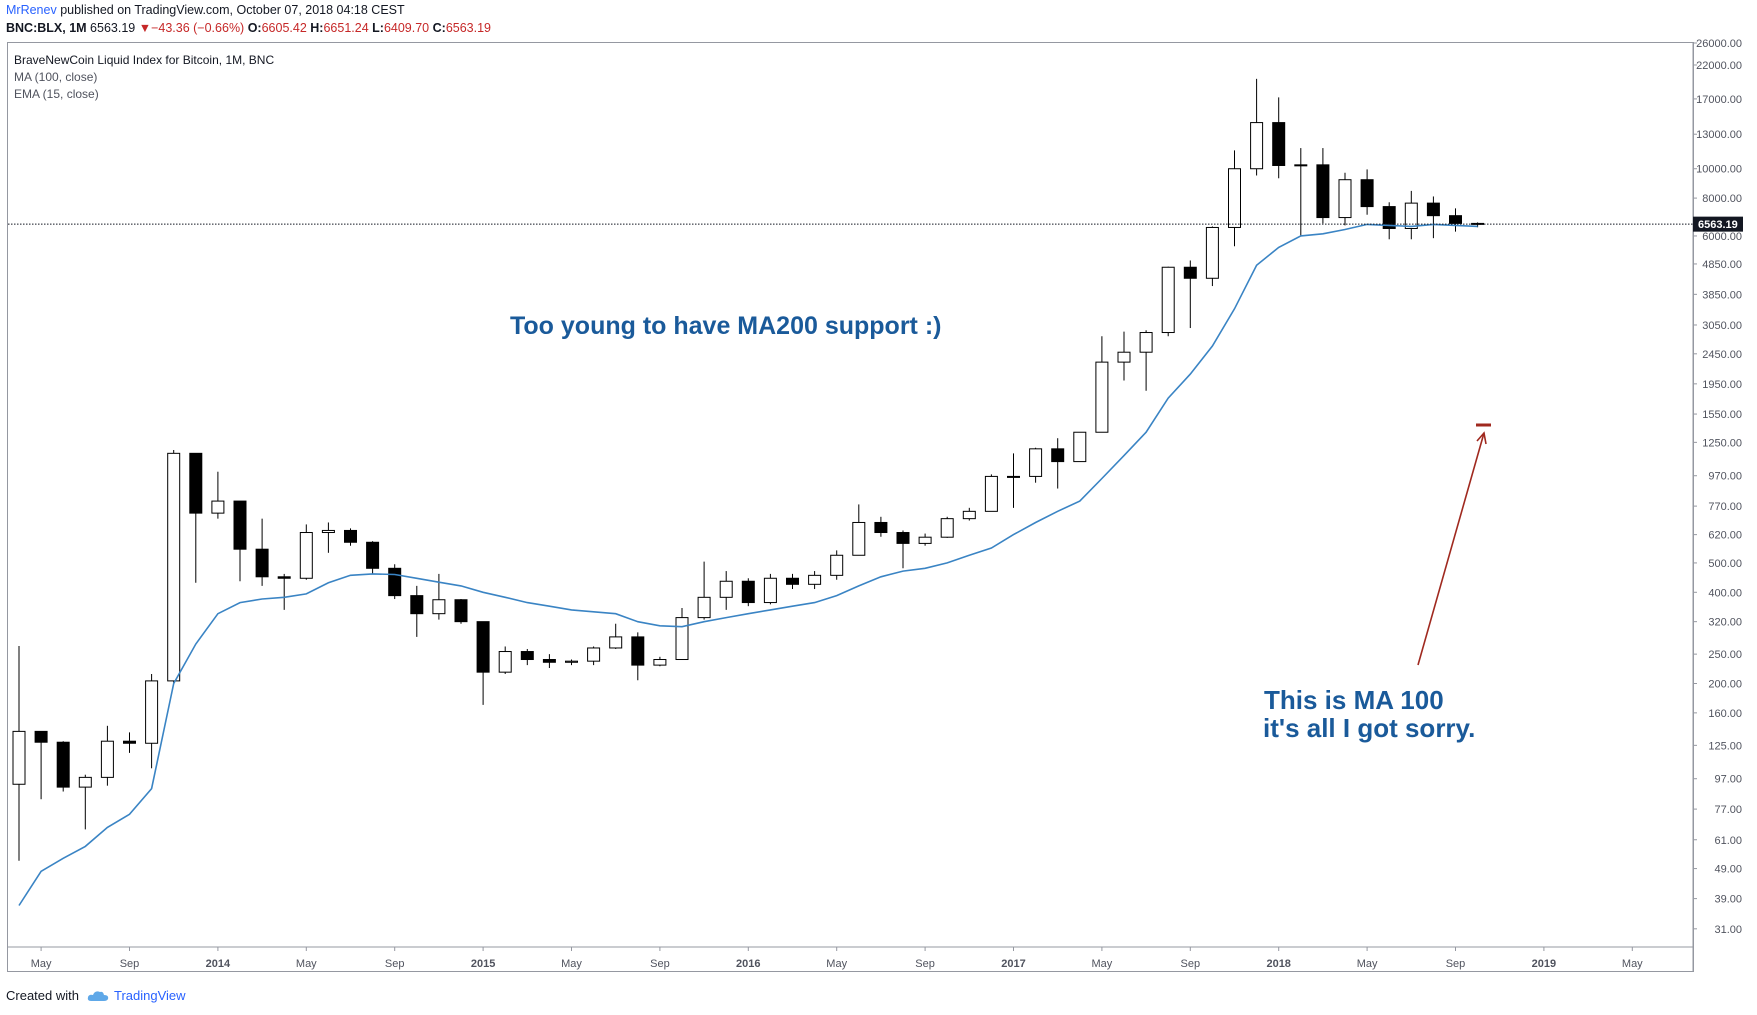 The height and width of the screenshot is (1015, 1757). What do you see at coordinates (1722, 326) in the screenshot?
I see `price-tick-label: 3050.00` at bounding box center [1722, 326].